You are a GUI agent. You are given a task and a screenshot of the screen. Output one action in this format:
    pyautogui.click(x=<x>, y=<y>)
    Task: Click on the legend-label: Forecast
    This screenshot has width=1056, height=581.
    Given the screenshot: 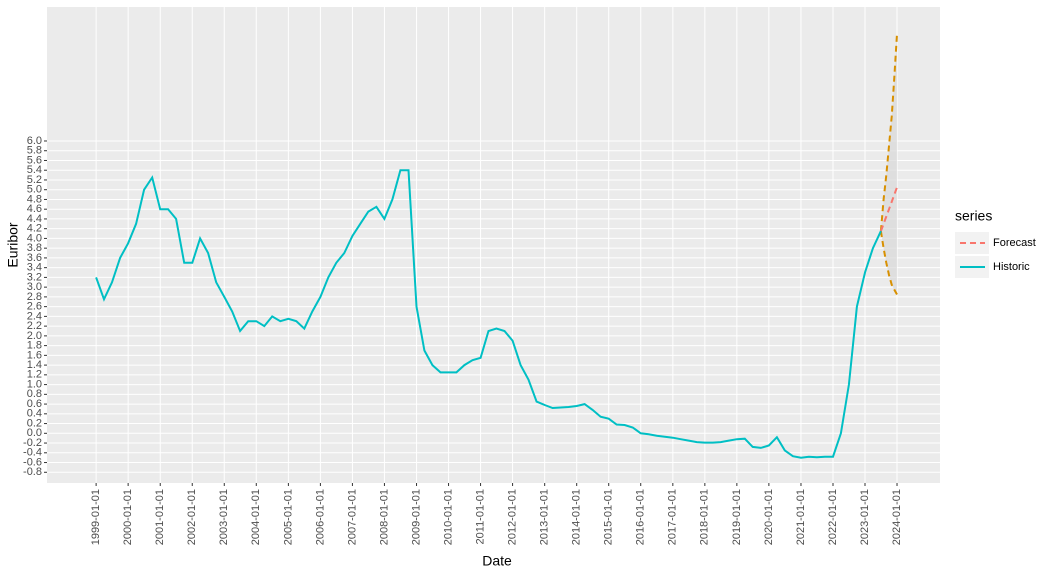 What is the action you would take?
    pyautogui.click(x=1014, y=243)
    